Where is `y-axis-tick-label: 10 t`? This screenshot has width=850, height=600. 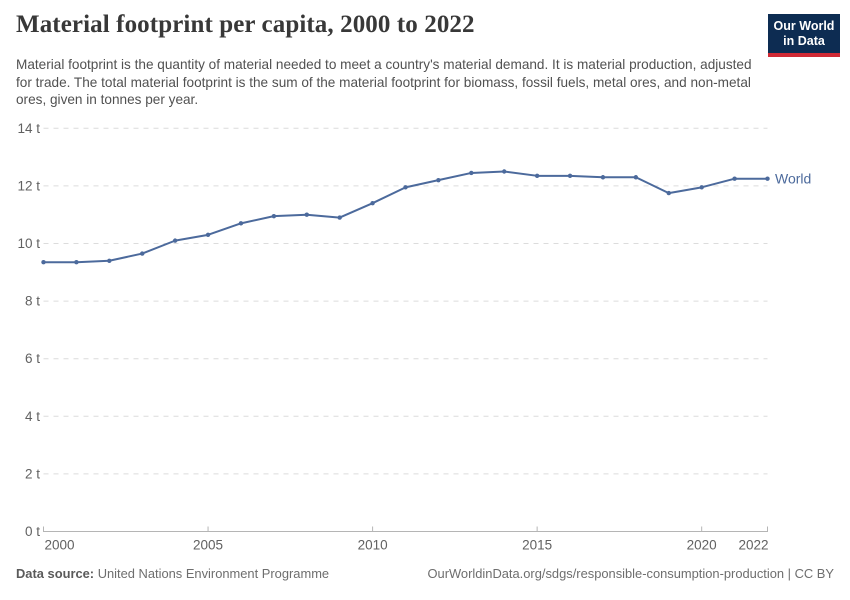
y-axis-tick-label: 10 t is located at coordinates (28, 243).